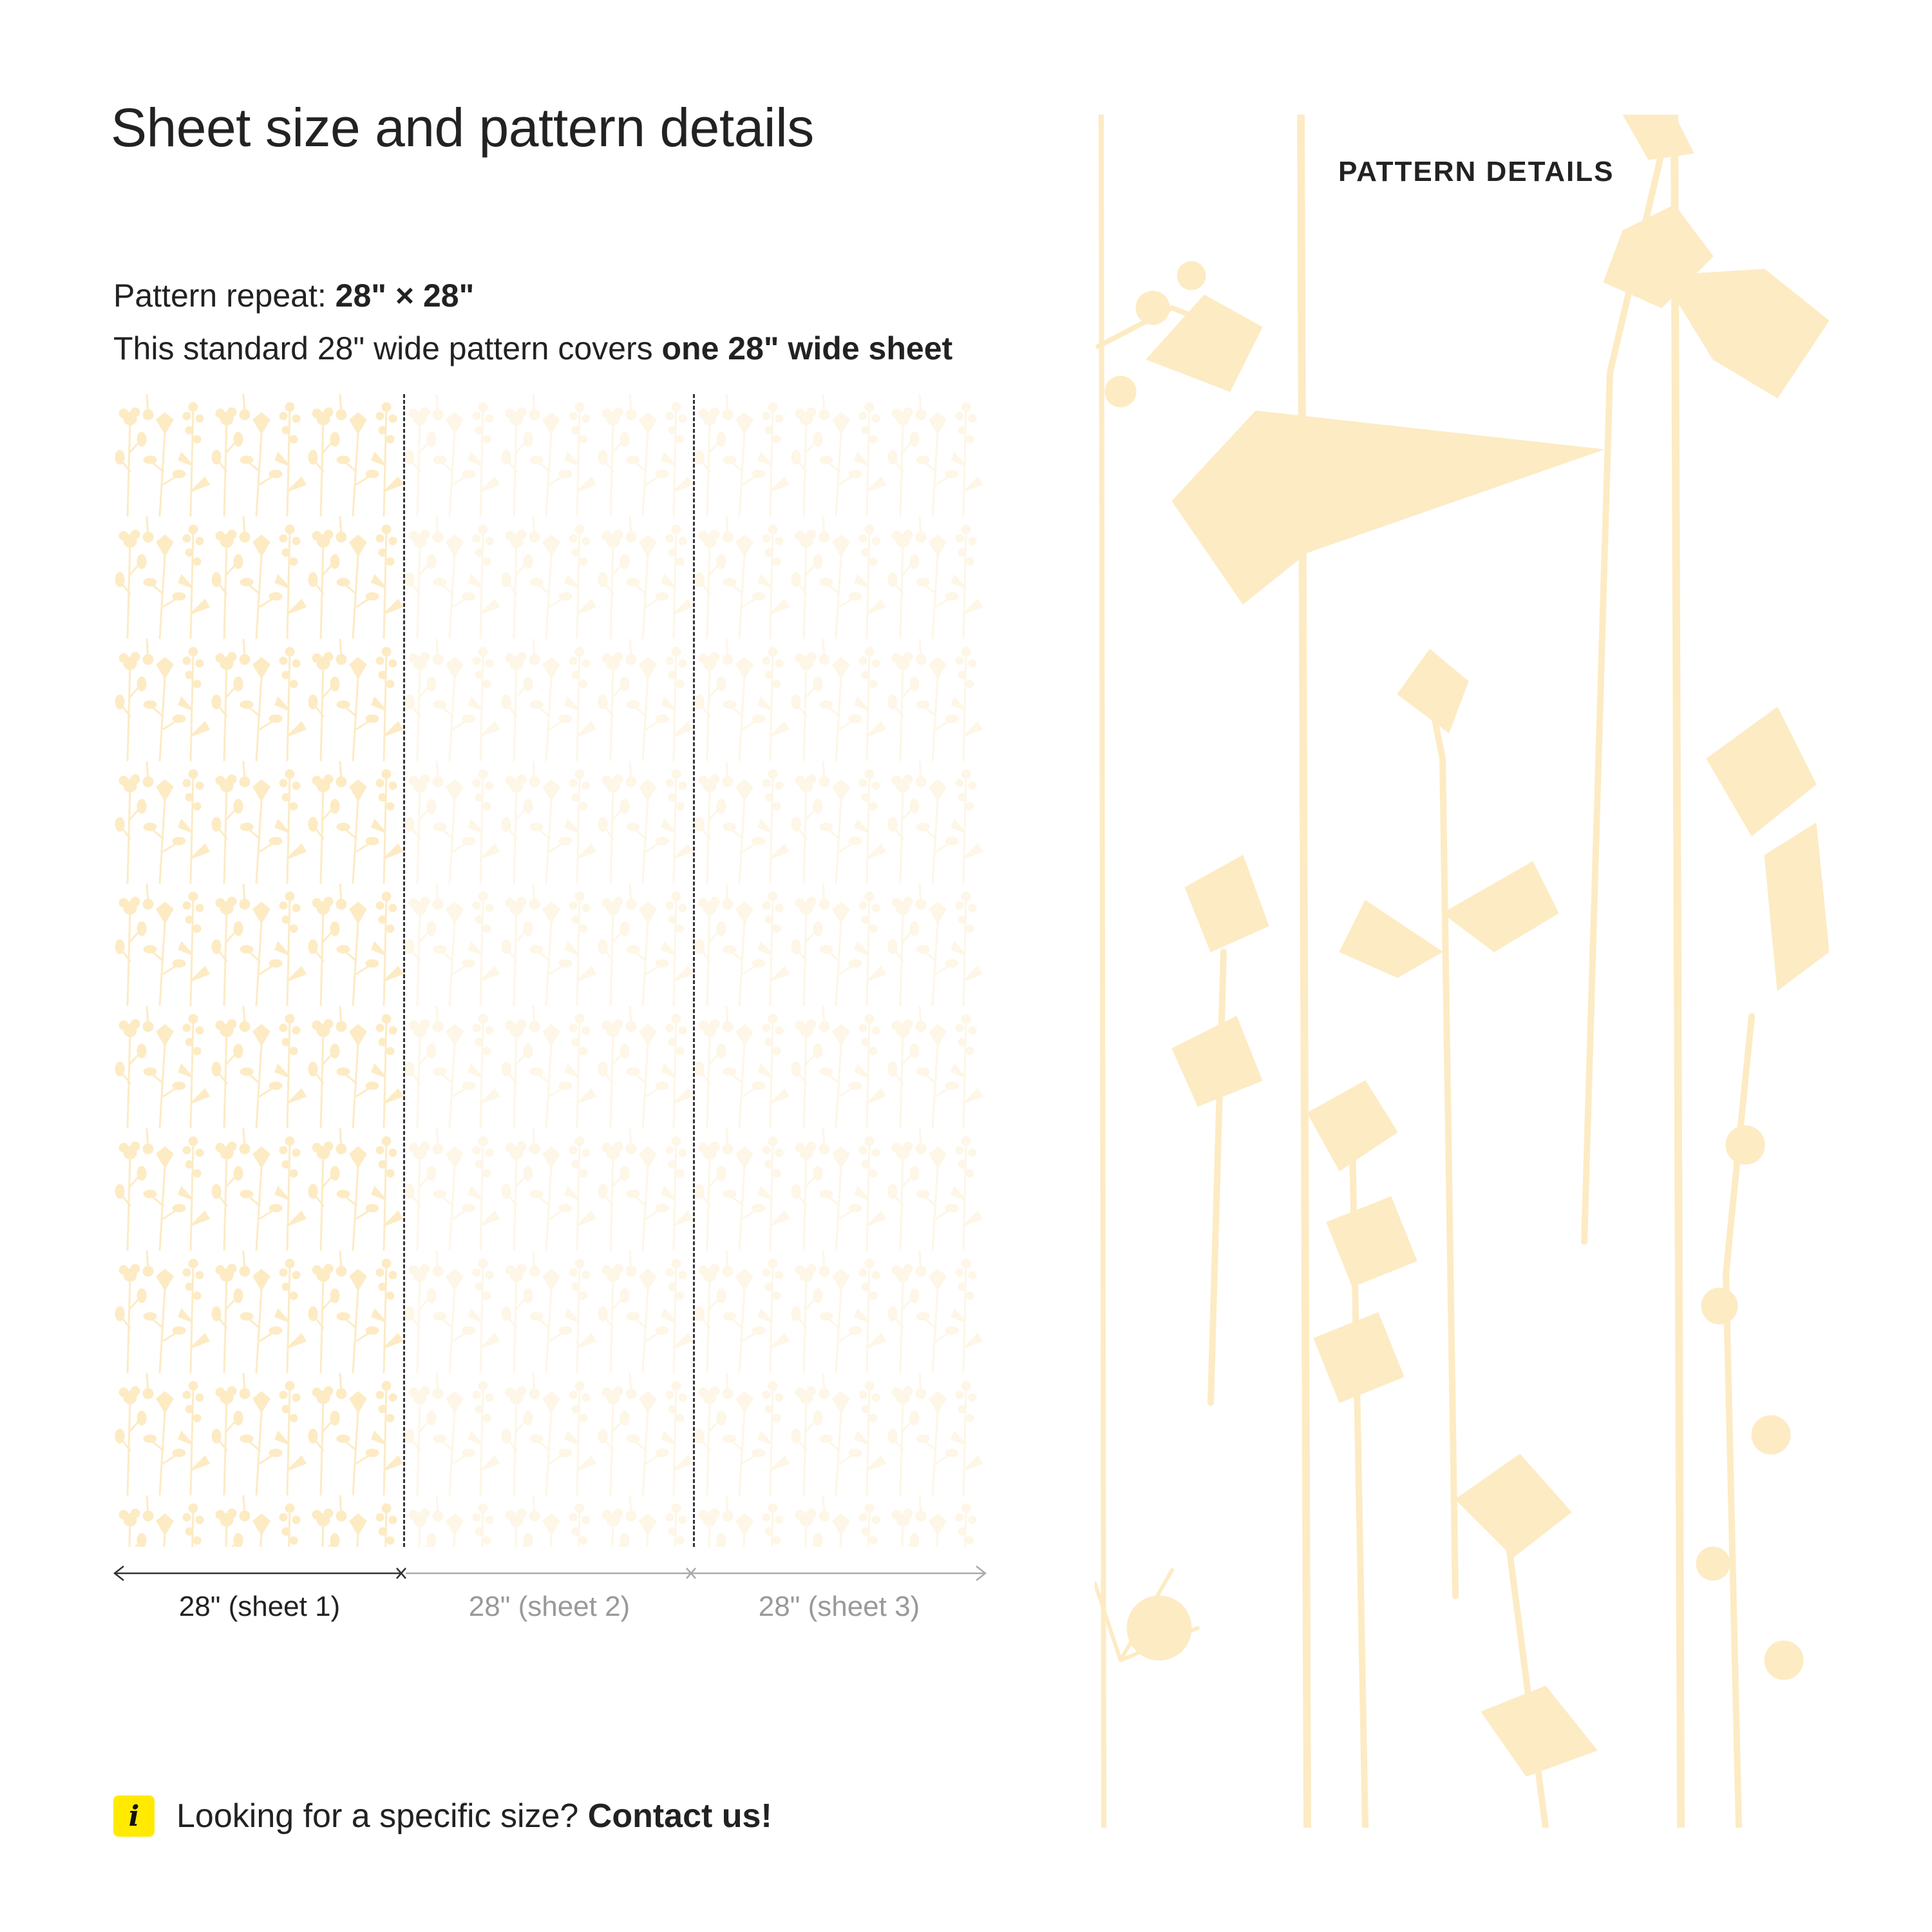 The height and width of the screenshot is (1932, 1932). What do you see at coordinates (549, 1607) in the screenshot?
I see `sheet-2-label: 28" (sheet 2)` at bounding box center [549, 1607].